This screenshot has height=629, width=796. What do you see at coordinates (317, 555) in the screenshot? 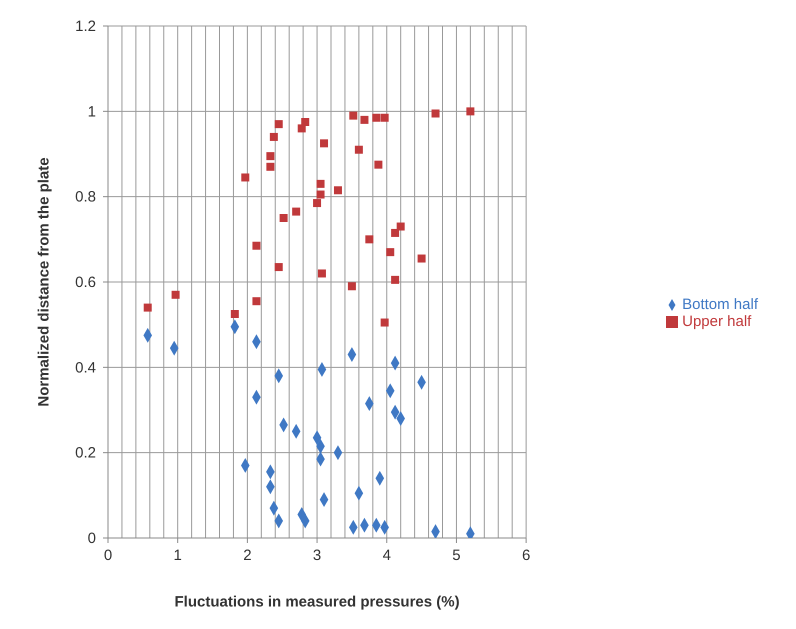
I see `x-tick-label: 3` at bounding box center [317, 555].